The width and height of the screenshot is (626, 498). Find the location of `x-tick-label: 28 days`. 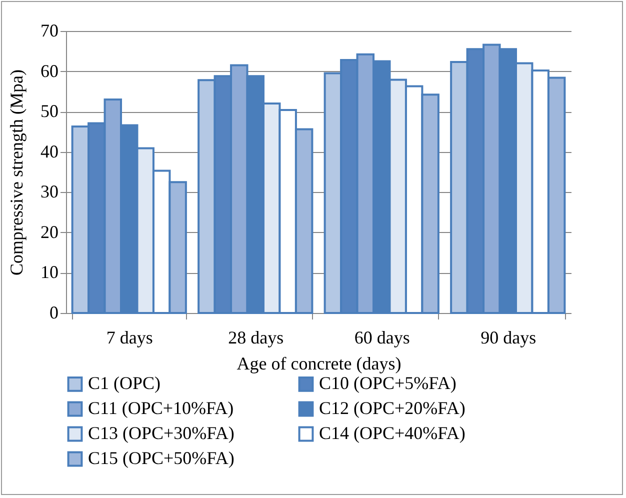

x-tick-label: 28 days is located at coordinates (256, 338).